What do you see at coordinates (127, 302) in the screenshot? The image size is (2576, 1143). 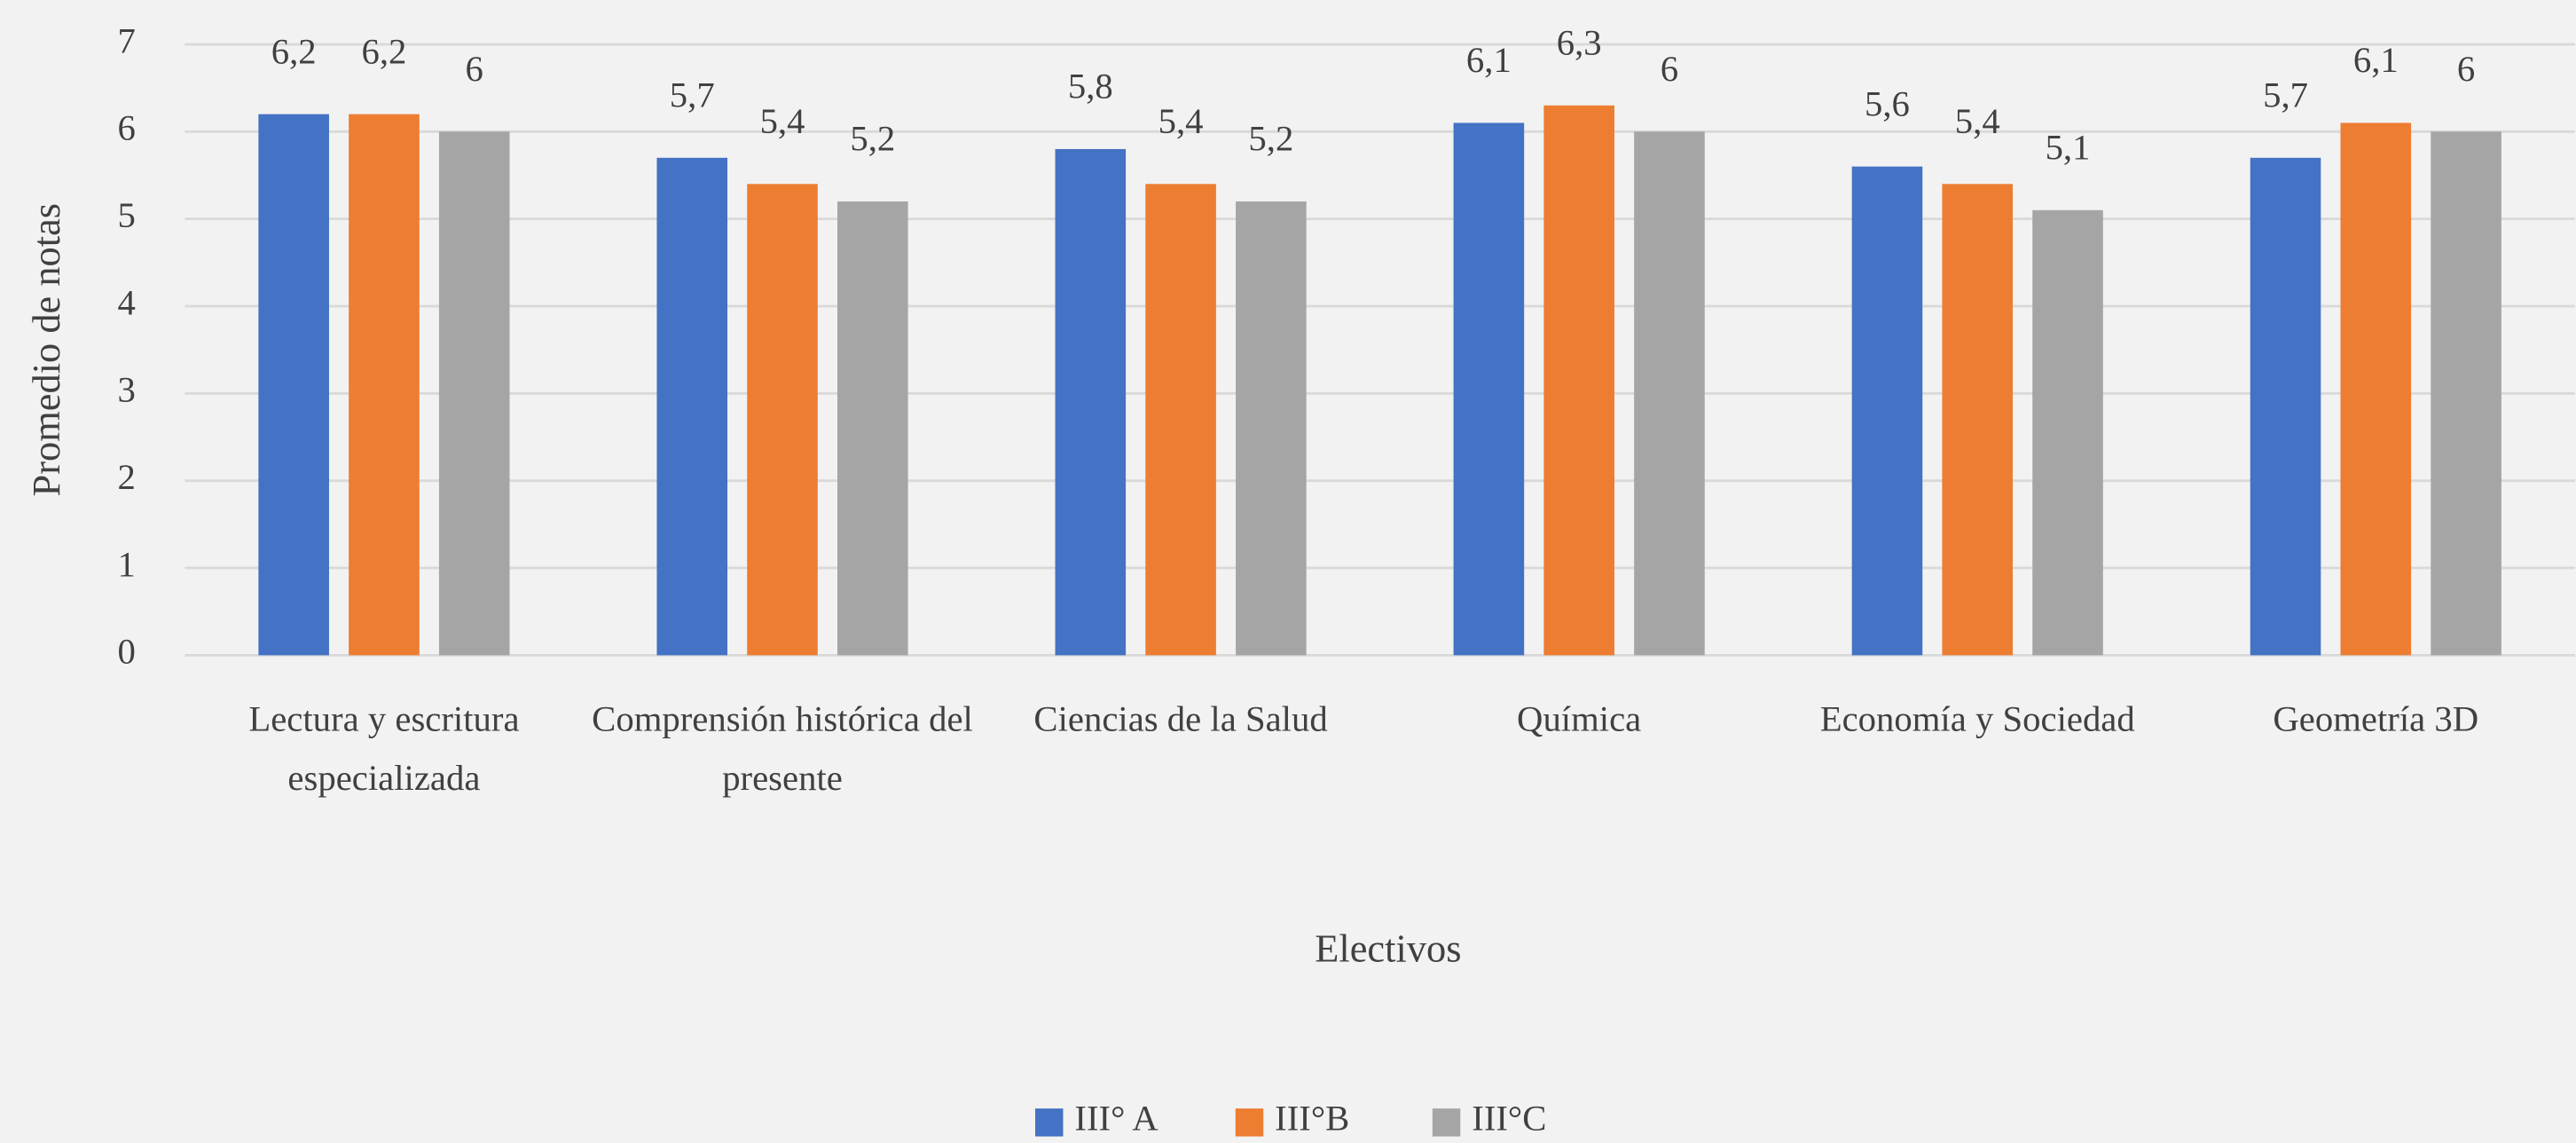 I see `y-tick-label: 4` at bounding box center [127, 302].